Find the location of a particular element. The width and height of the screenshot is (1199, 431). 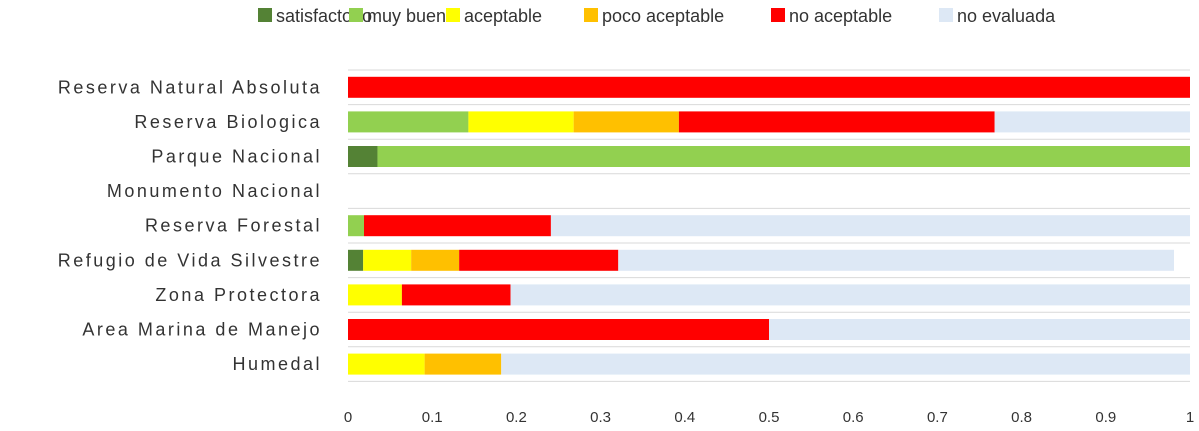

x-tick-label: 0.5 is located at coordinates (769, 417).